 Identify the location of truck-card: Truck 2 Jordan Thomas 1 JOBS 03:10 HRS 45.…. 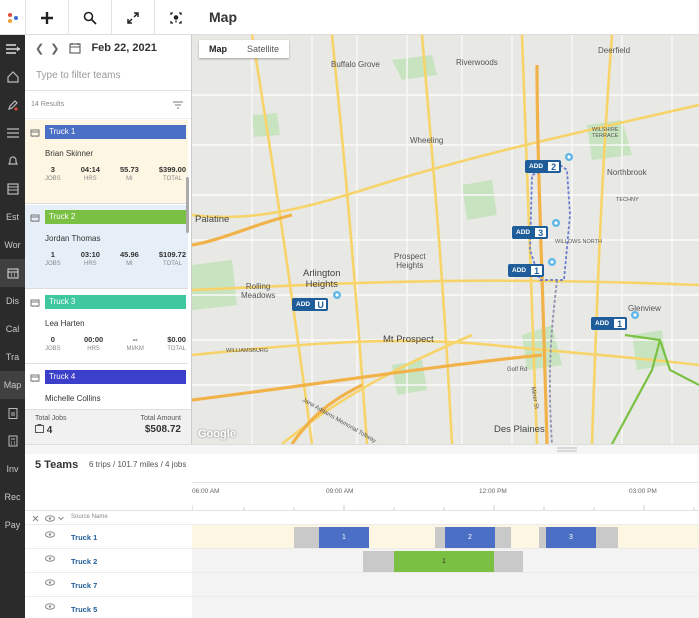
(106, 247).